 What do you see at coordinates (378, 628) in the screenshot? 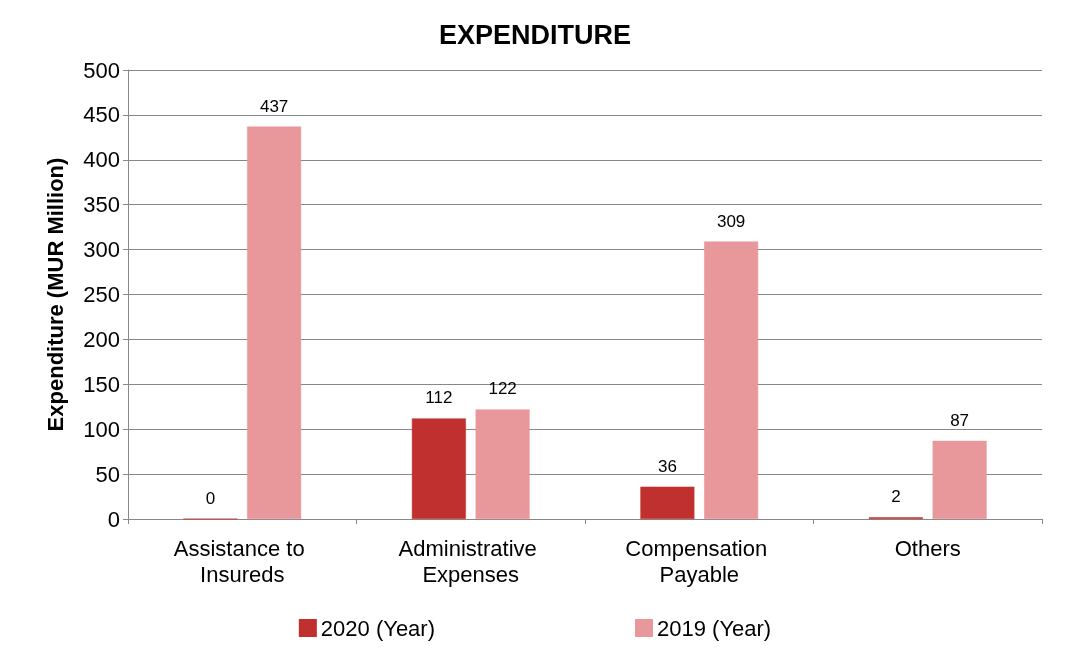
I see `legend-label: 2020 (Year)` at bounding box center [378, 628].